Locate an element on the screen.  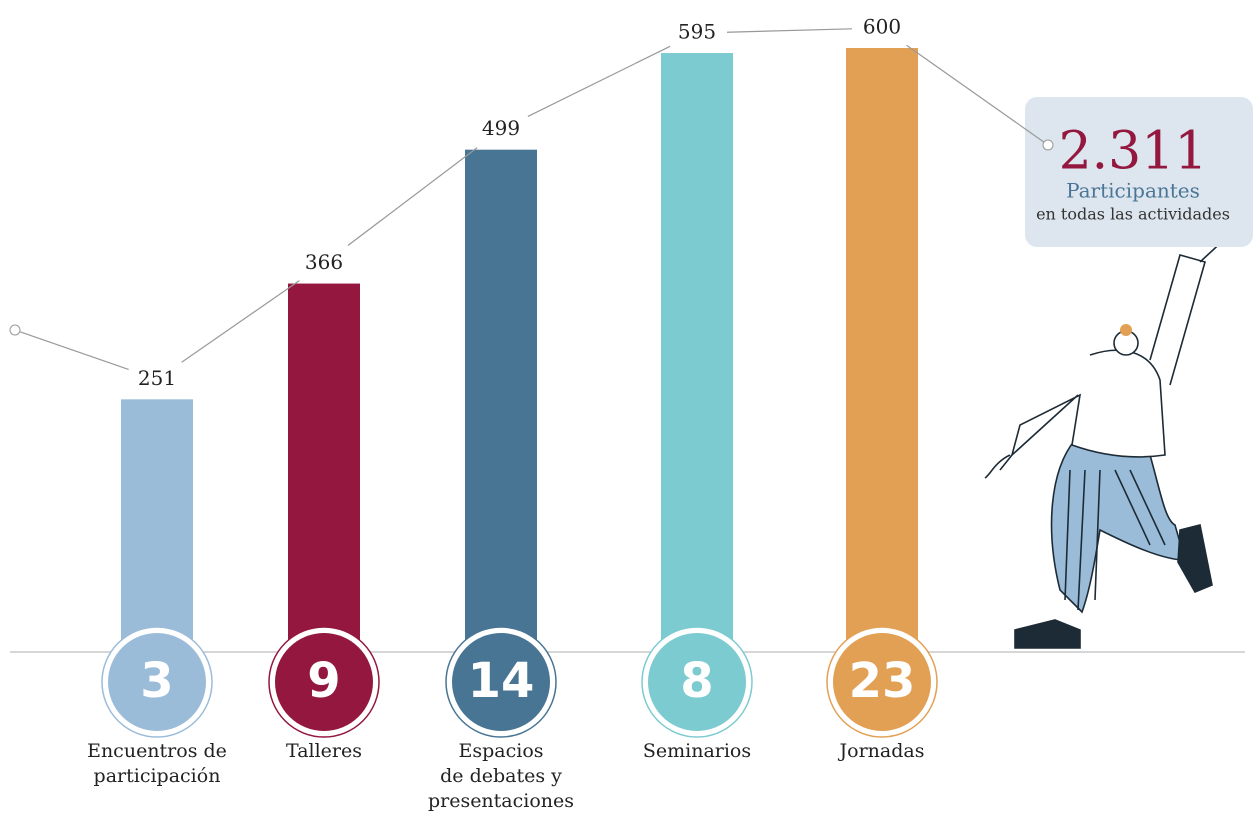
category-line: participación is located at coordinates (157, 776).